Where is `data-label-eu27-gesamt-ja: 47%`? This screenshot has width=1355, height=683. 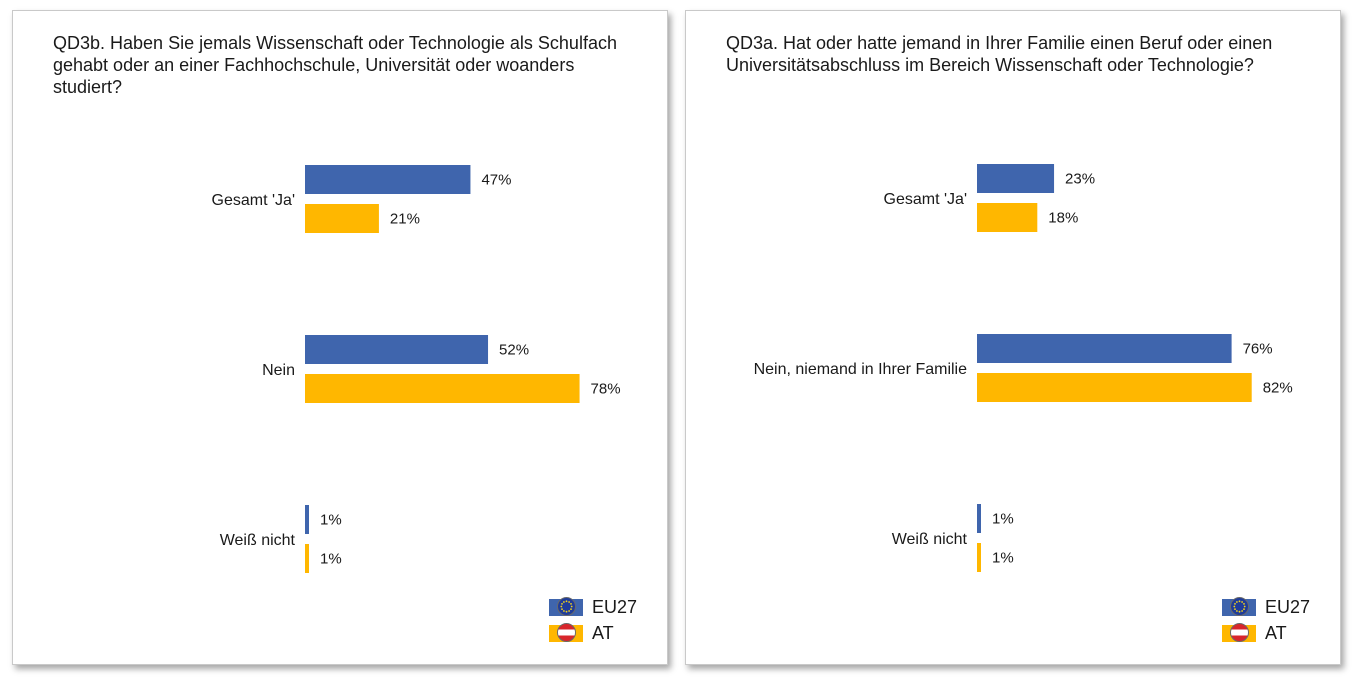
data-label-eu27-gesamt-ja: 47% is located at coordinates (496, 180).